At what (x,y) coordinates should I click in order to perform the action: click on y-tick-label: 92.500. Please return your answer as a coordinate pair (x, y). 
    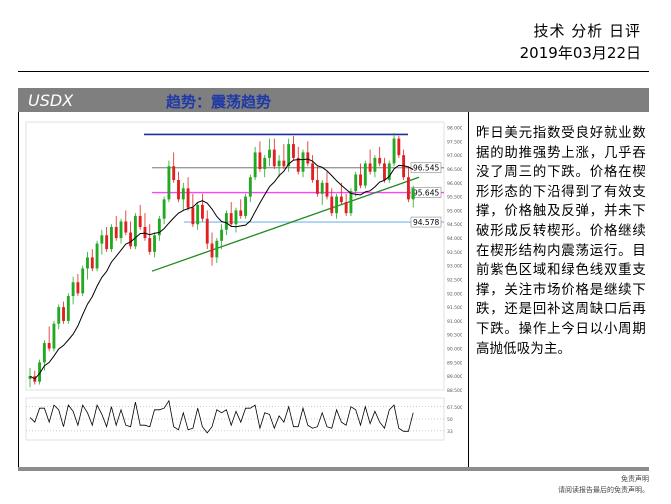
    Looking at the image, I should click on (454, 280).